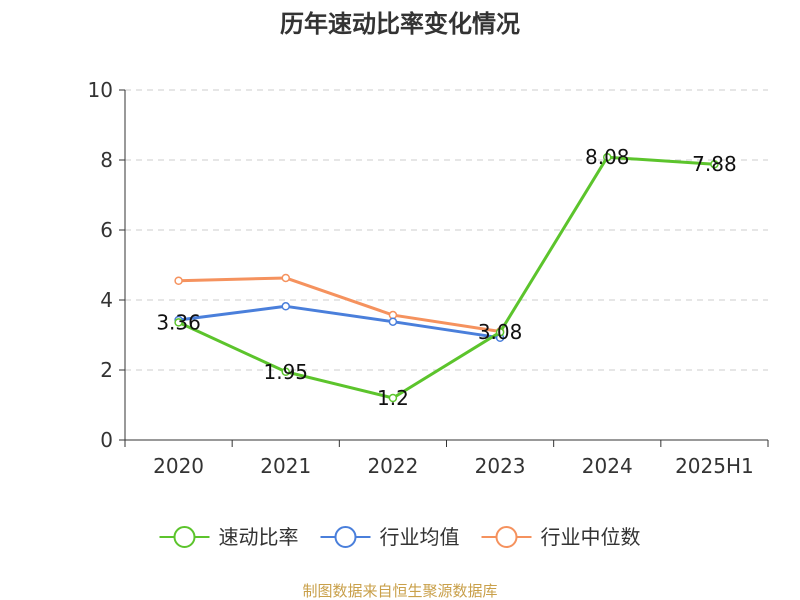 This screenshot has width=800, height=600. Describe the element at coordinates (178, 466) in the screenshot. I see `x-tick-label: 2020` at that location.